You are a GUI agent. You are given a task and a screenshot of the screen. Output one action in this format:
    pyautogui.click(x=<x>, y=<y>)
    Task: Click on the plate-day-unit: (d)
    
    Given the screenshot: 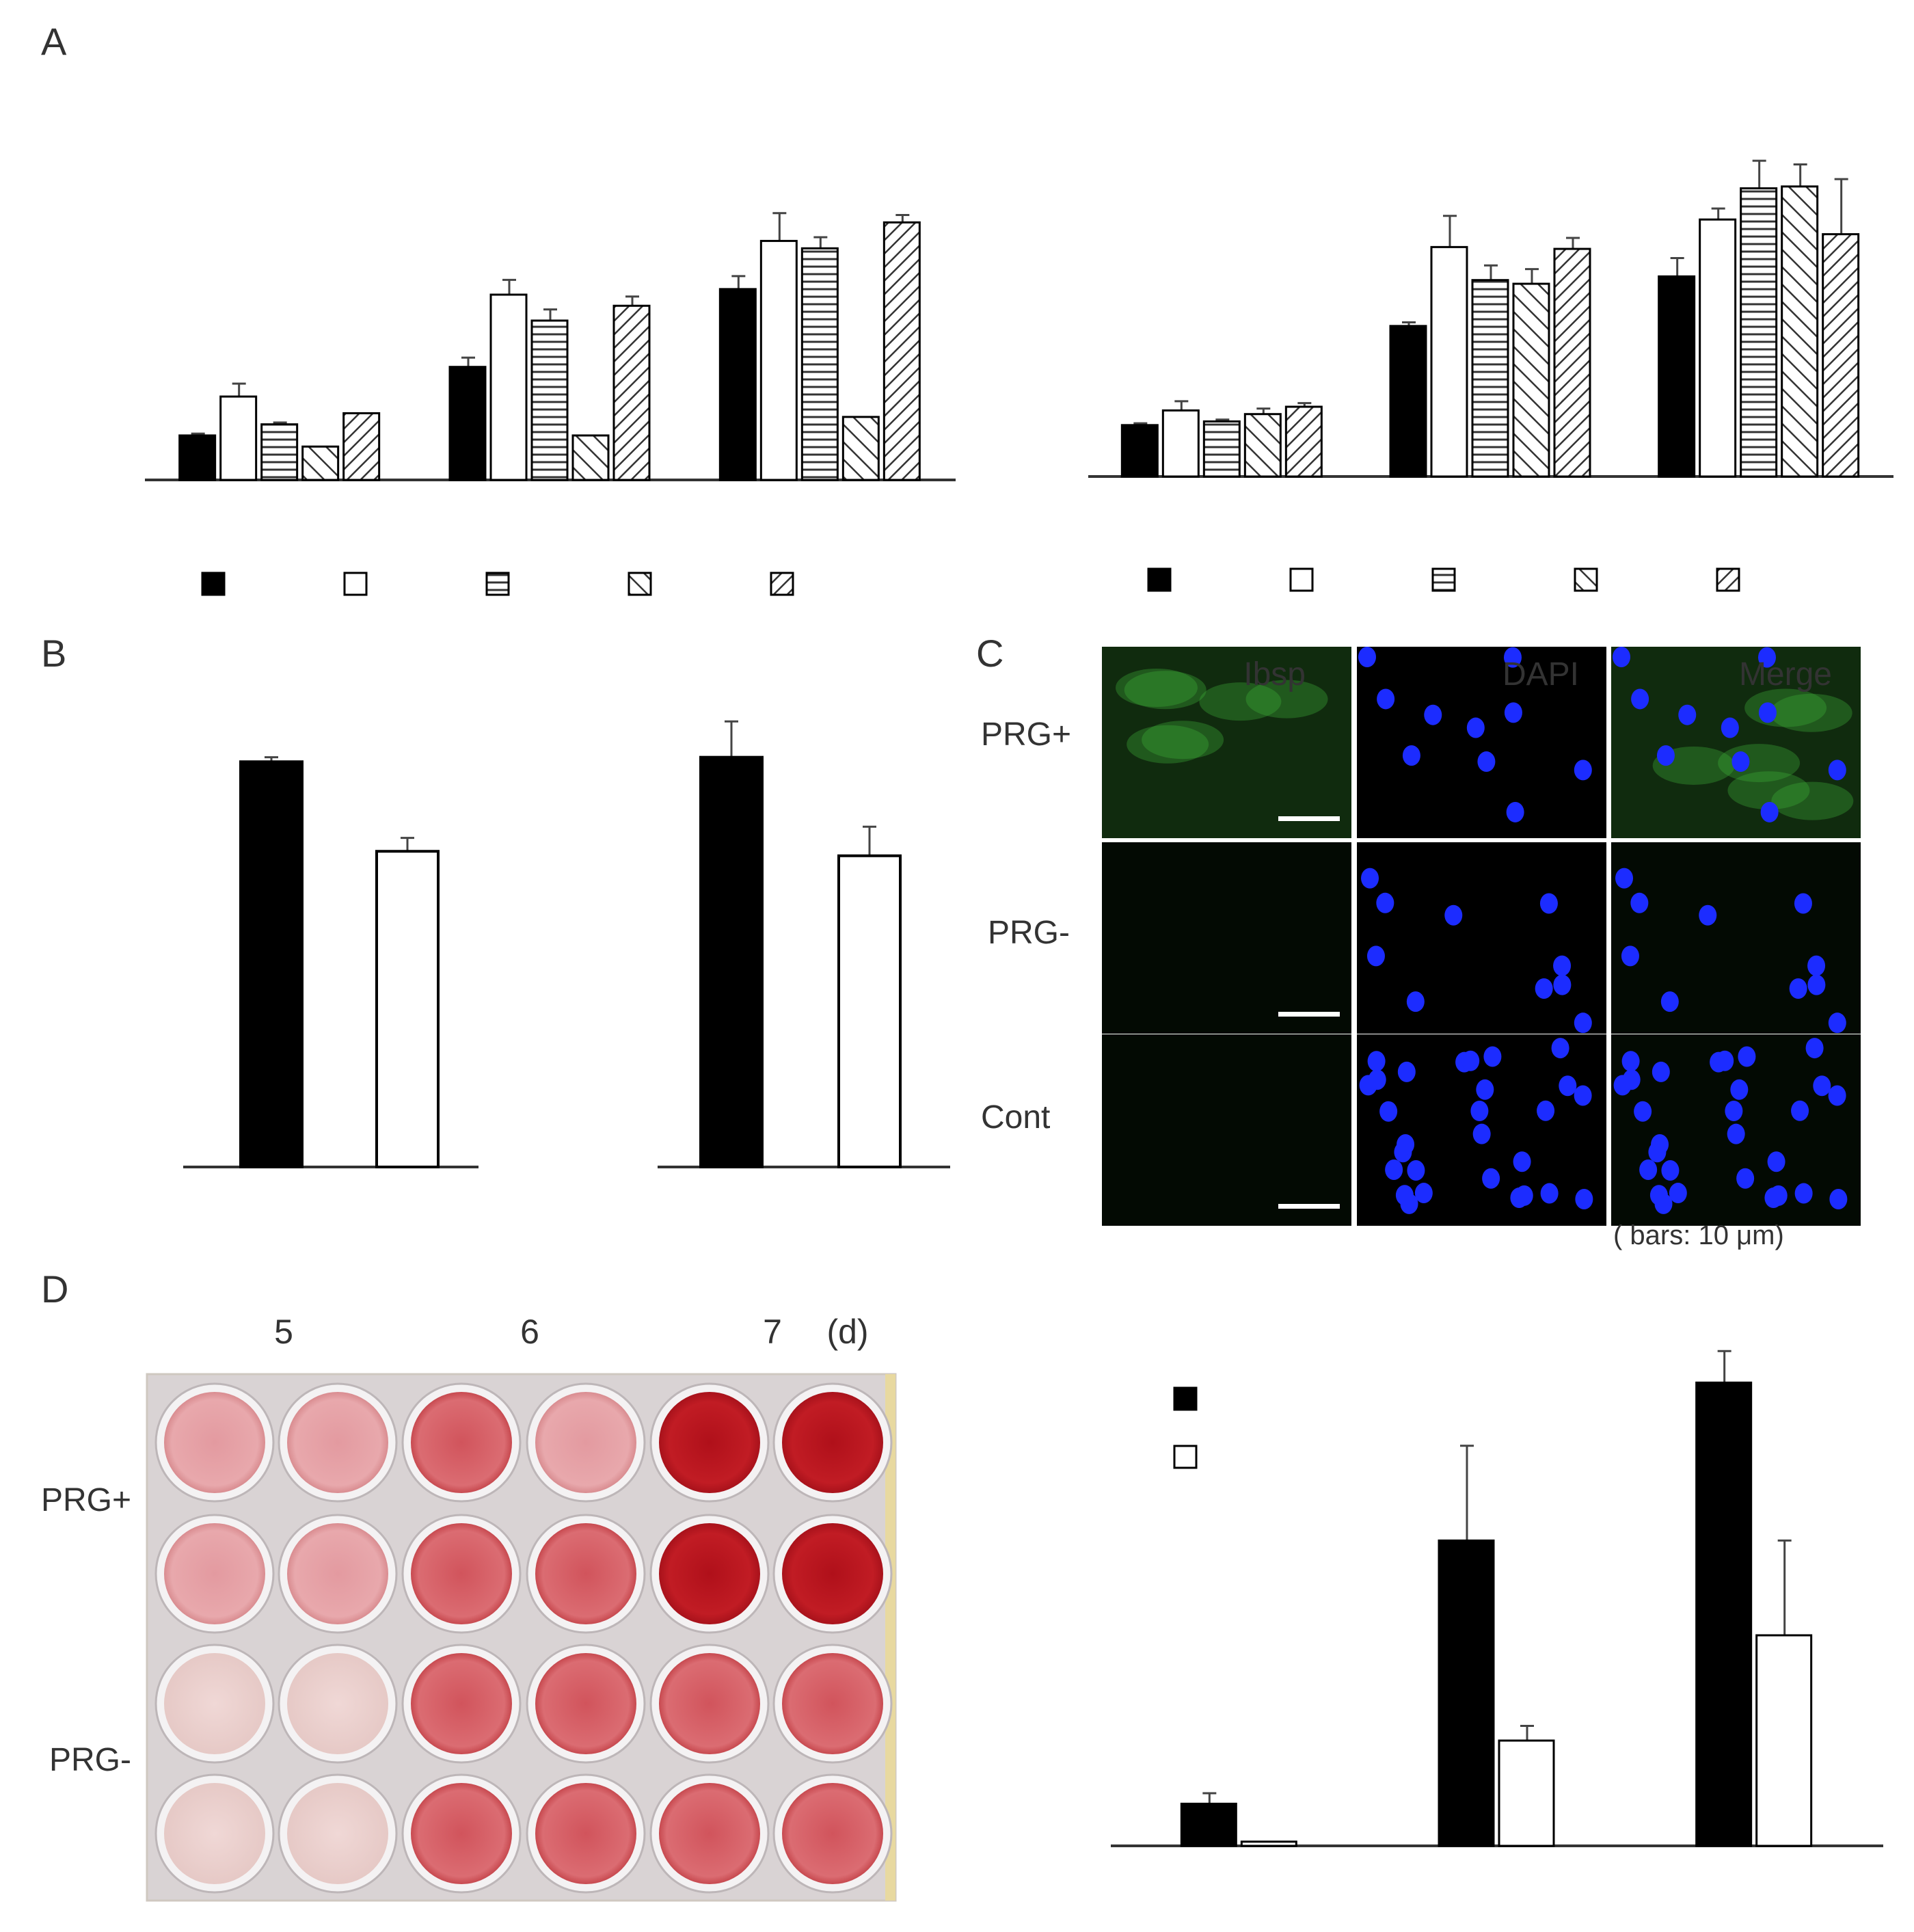 What is the action you would take?
    pyautogui.click(x=847, y=1332)
    